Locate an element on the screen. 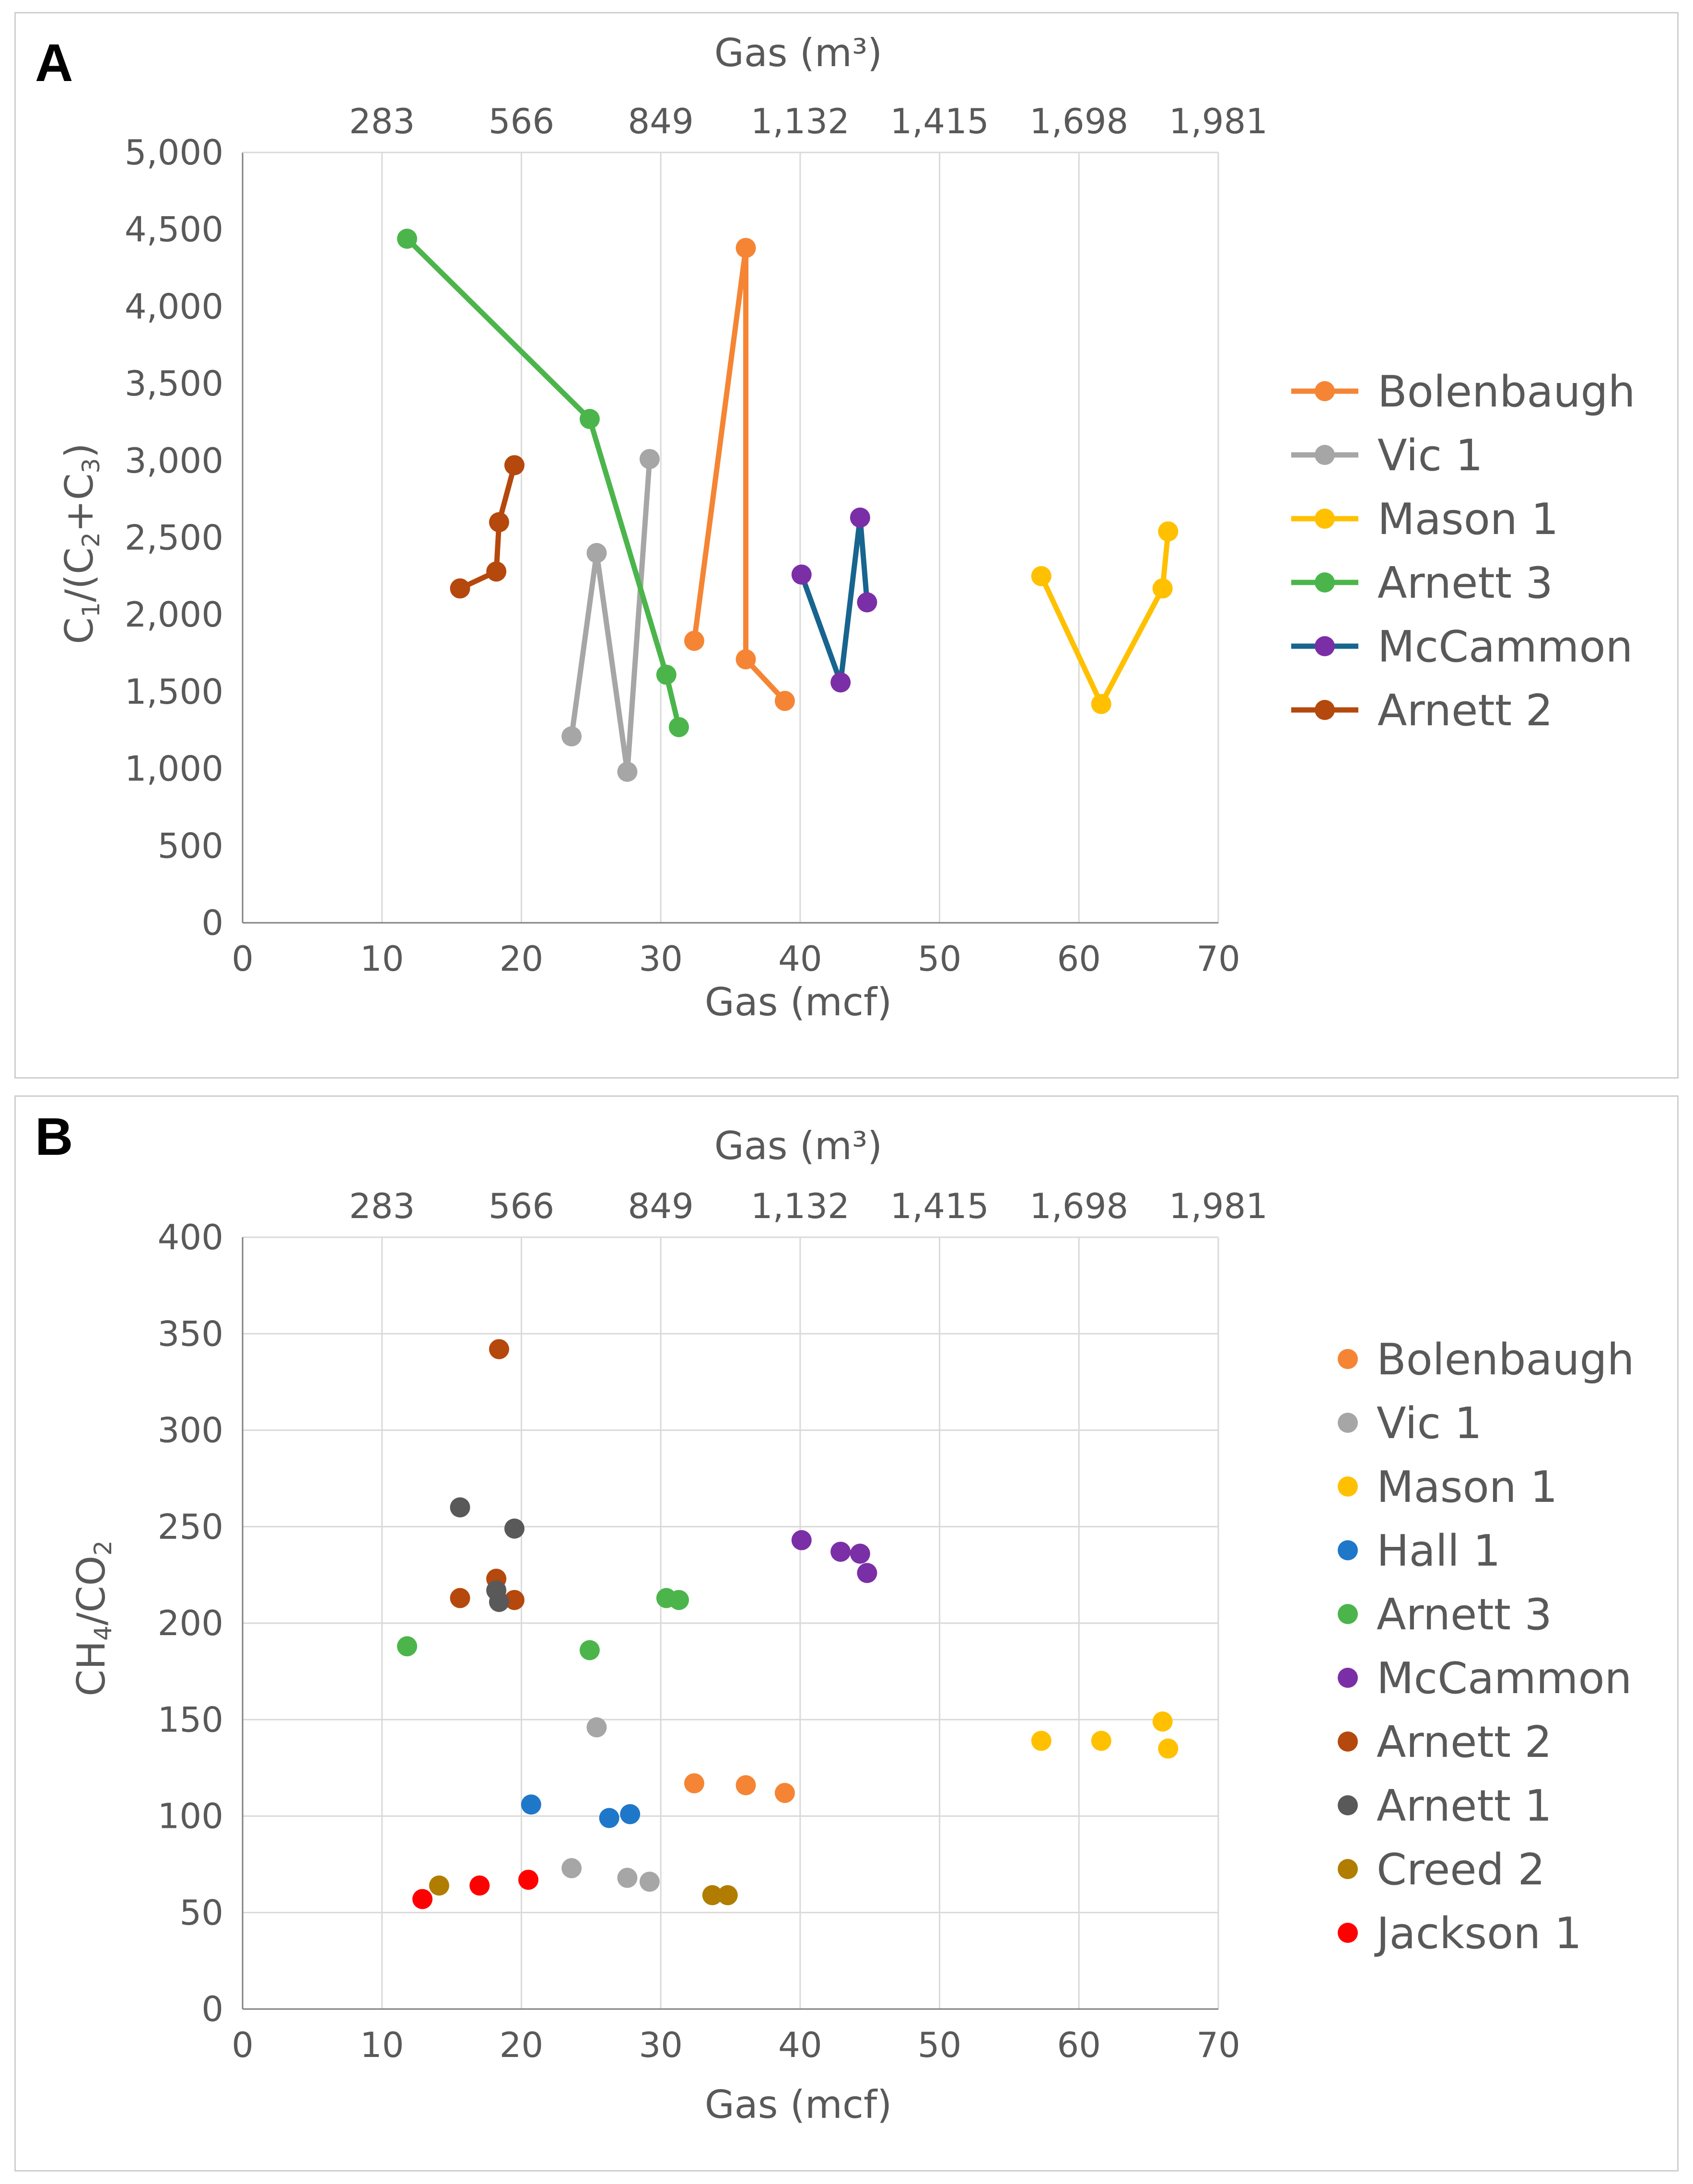  panel-a-top-tick-label: 1,981 is located at coordinates (1218, 121).